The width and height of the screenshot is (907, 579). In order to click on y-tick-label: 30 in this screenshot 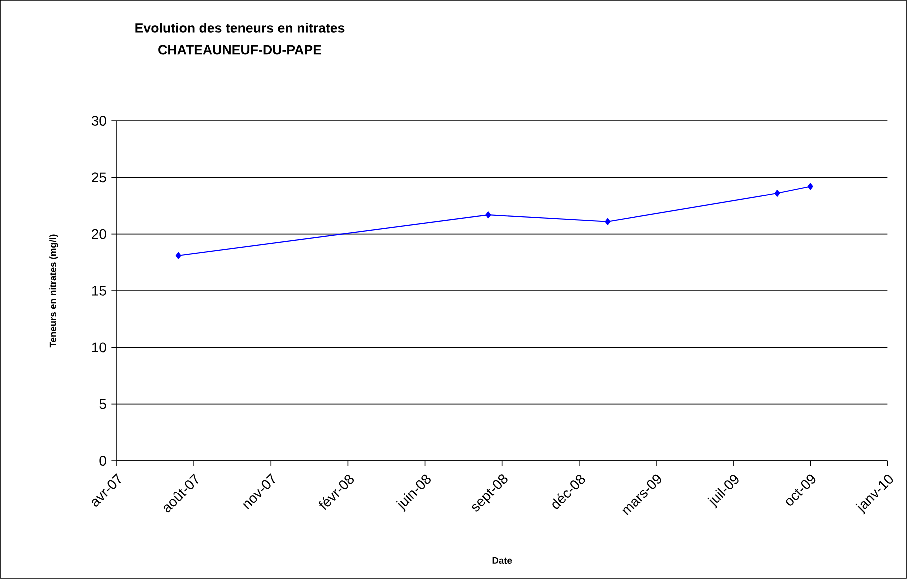, I will do `click(99, 121)`.